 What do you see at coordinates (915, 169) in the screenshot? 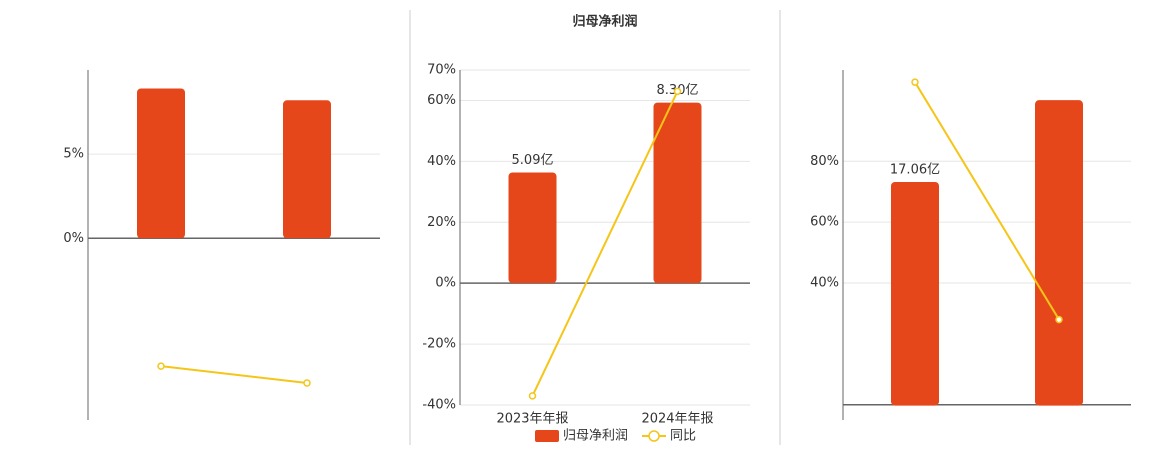
I see `value-label: 17.06亿` at bounding box center [915, 169].